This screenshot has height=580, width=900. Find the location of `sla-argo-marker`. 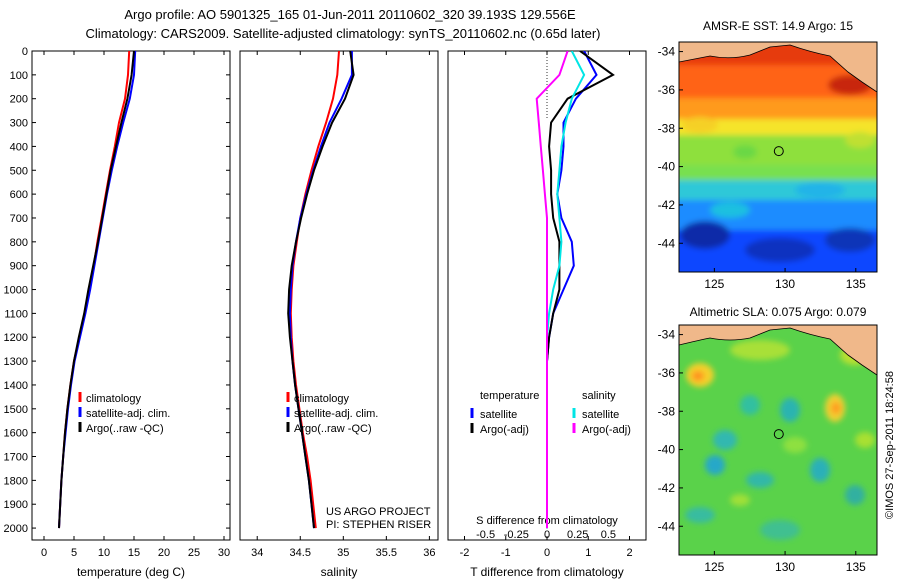

sla-argo-marker is located at coordinates (778, 434).